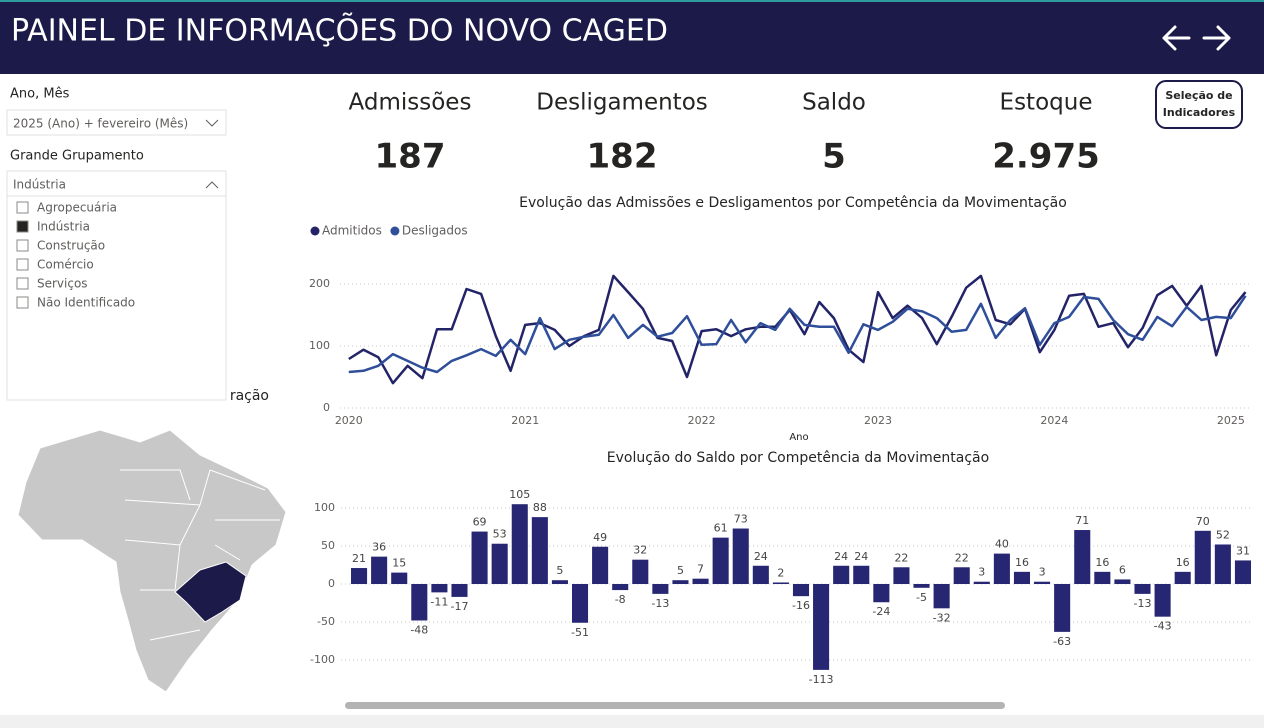 This screenshot has height=728, width=1264. I want to click on back-arrow, so click(1176, 38).